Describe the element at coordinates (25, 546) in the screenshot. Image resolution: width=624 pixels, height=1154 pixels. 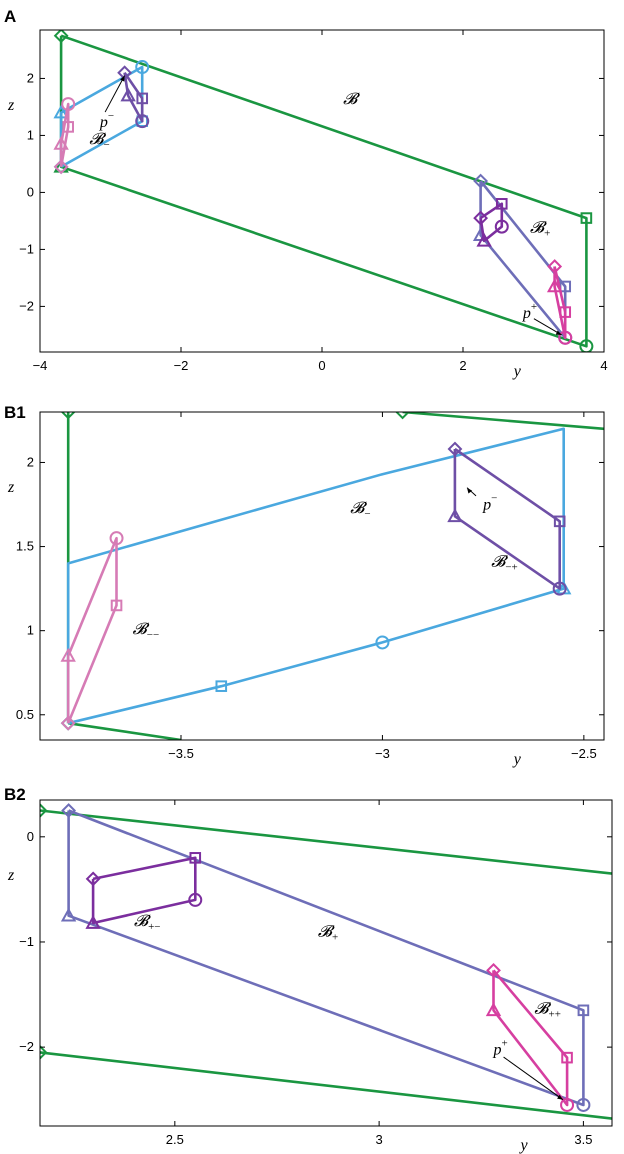
I see `y-tick-label: 1.5` at that location.